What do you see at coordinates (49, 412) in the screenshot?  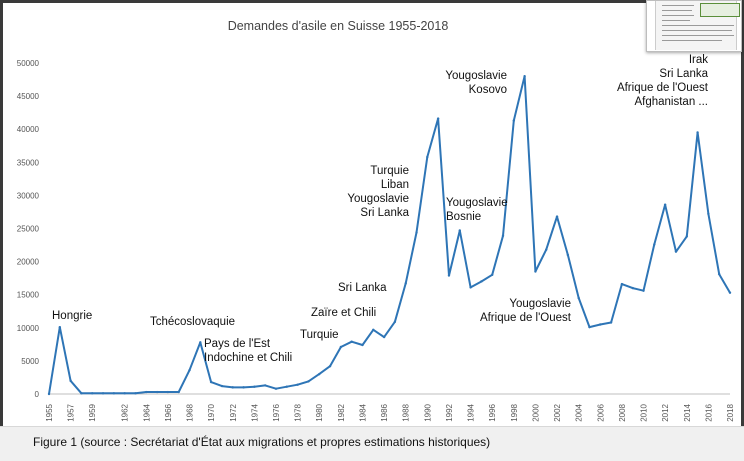 I see `x-tick-label: 1955` at bounding box center [49, 412].